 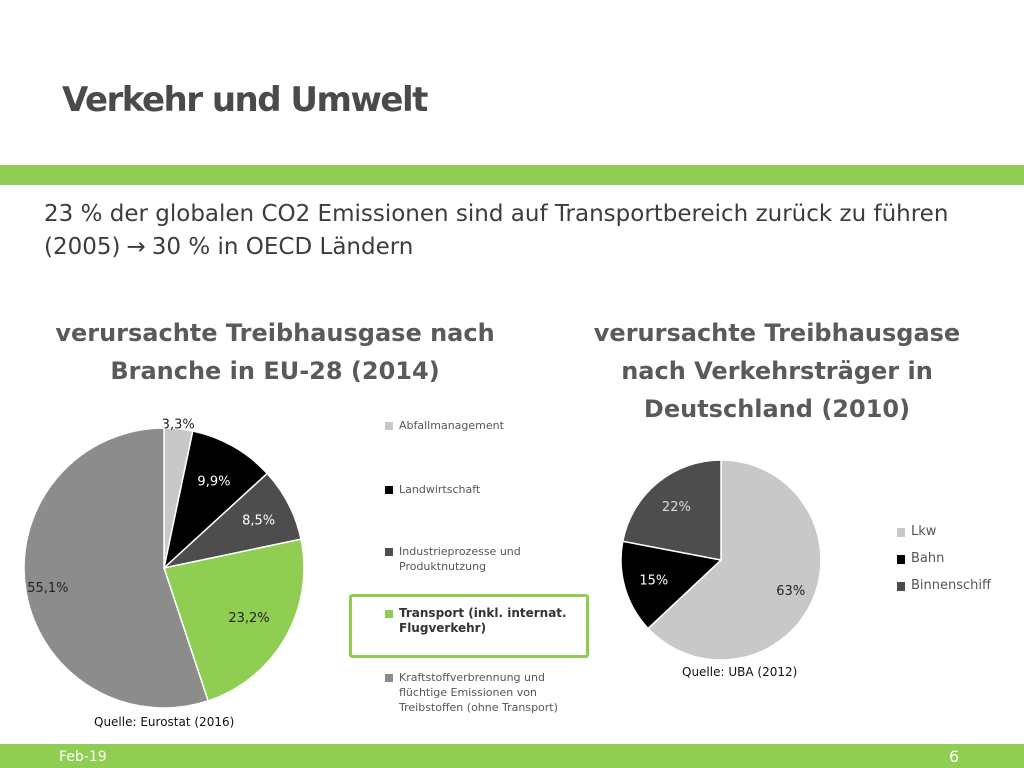 I want to click on intro-line-2: (2005) → 30 % in OECD Ländern, so click(x=514, y=247).